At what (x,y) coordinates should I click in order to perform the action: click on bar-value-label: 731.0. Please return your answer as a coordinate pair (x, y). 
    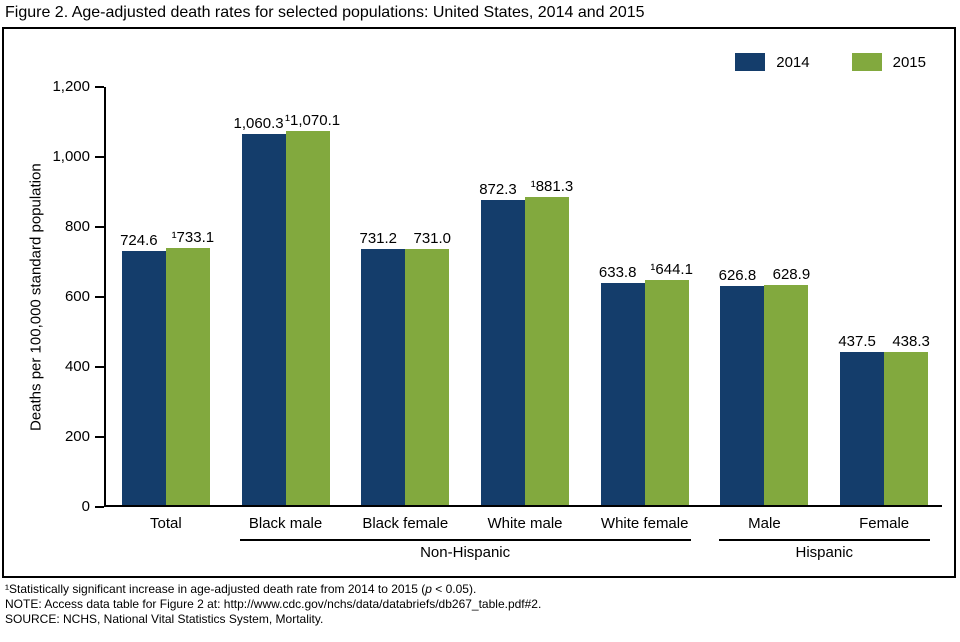
    Looking at the image, I should click on (432, 239).